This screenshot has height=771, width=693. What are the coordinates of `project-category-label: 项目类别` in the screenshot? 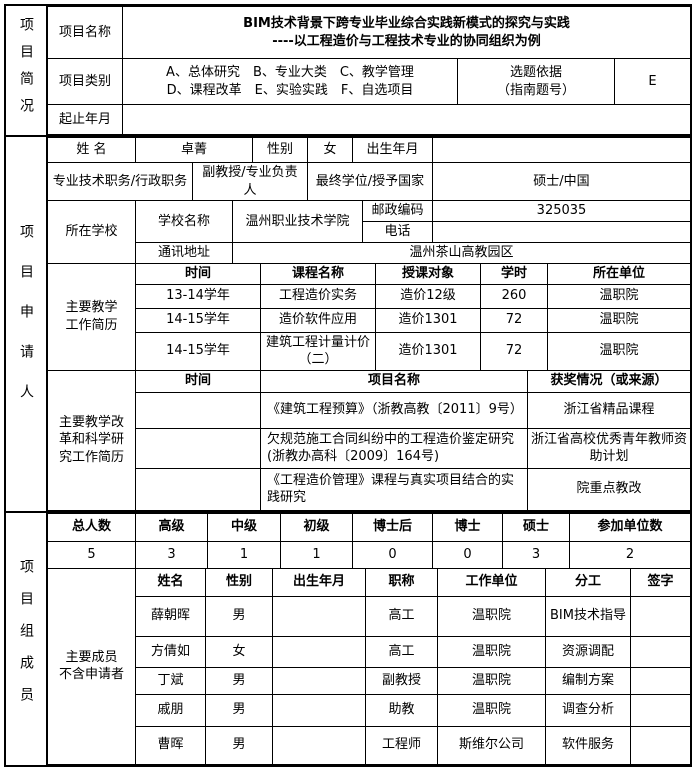 It's located at (85, 81).